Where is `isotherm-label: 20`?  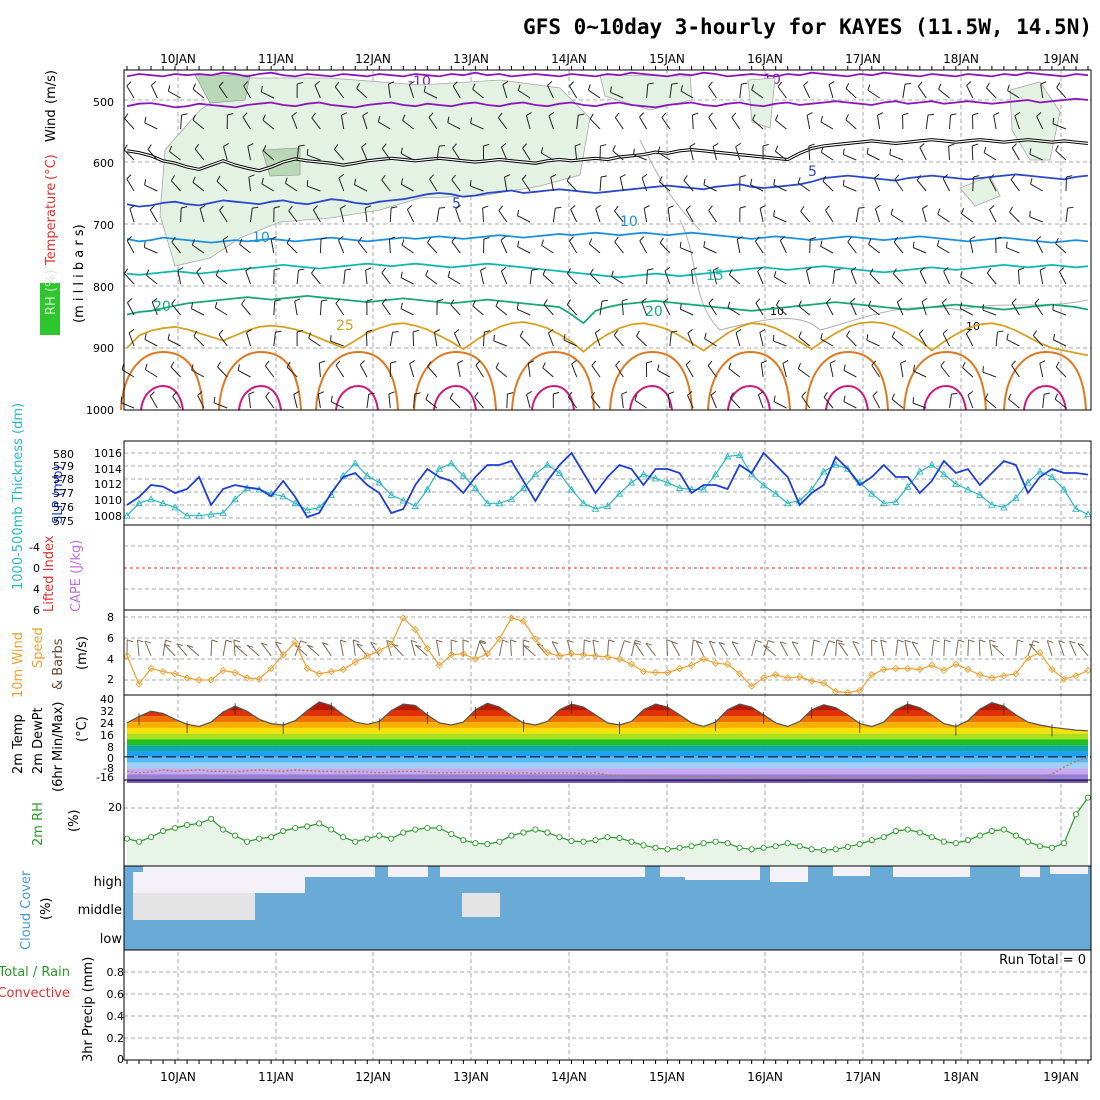 isotherm-label: 20 is located at coordinates (162, 307).